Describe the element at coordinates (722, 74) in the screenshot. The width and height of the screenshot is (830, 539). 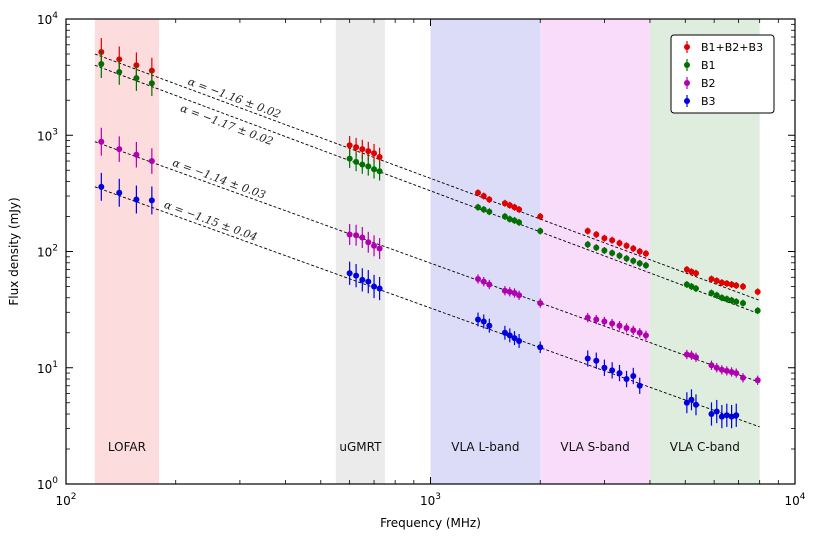
I see `legend: B1+B2+B3 B1 B2 B3` at that location.